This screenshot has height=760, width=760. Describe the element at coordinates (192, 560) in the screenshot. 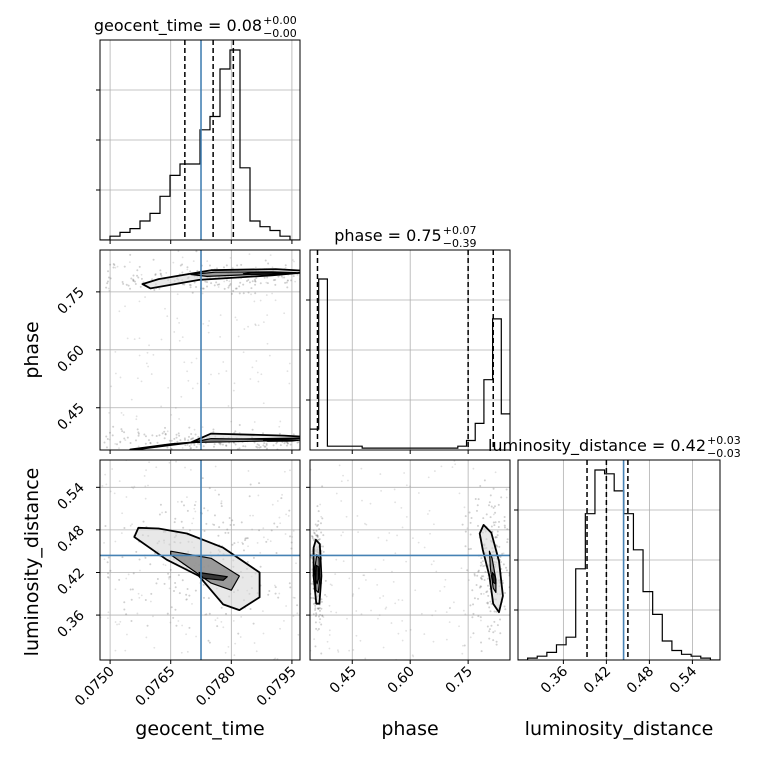

I see `scatter-luminosity_distance_vs_geocent_time` at that location.